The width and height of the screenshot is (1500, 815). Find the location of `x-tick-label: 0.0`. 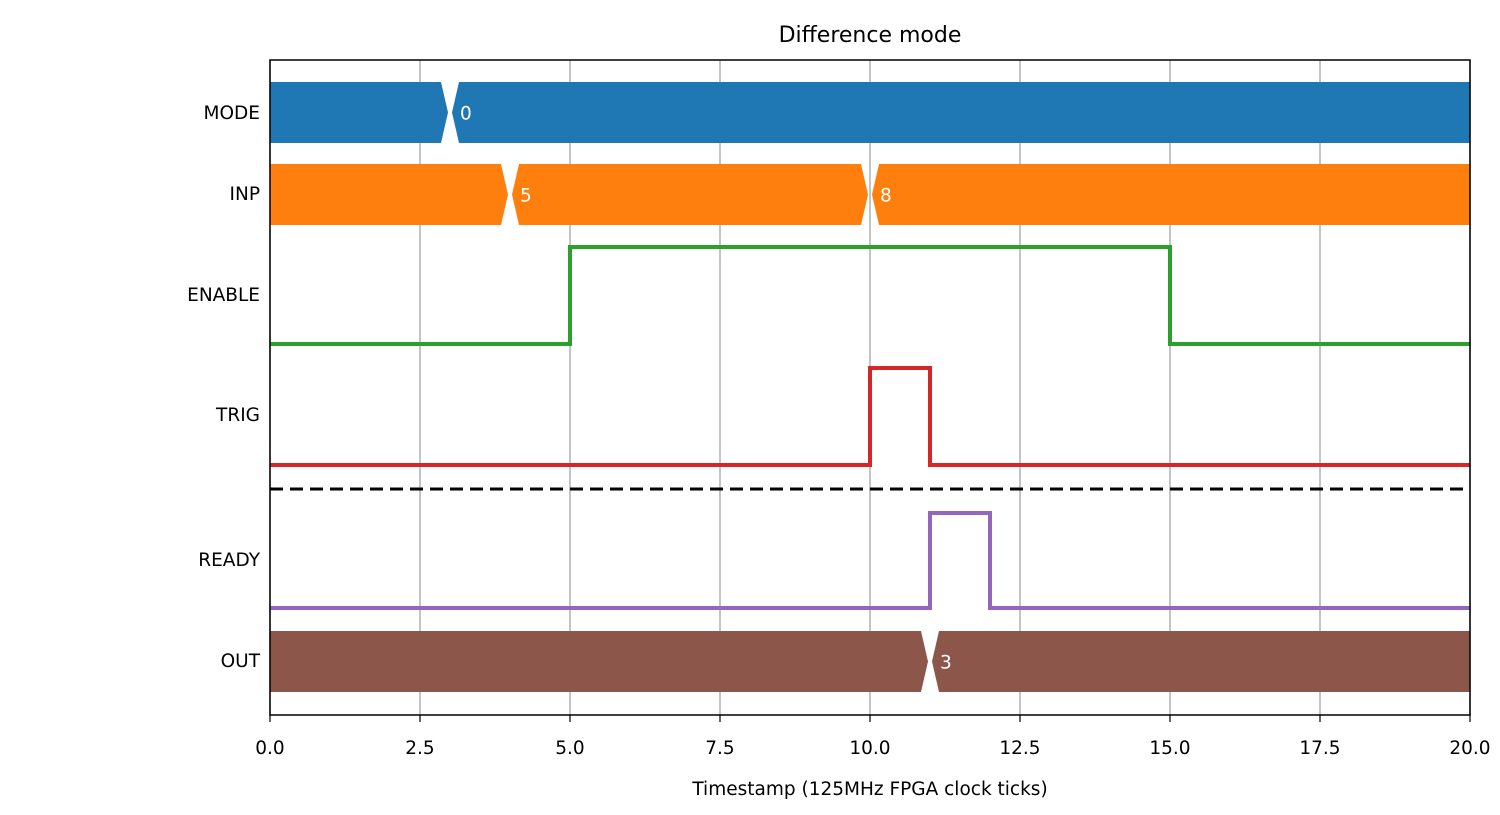

x-tick-label: 0.0 is located at coordinates (269, 748).